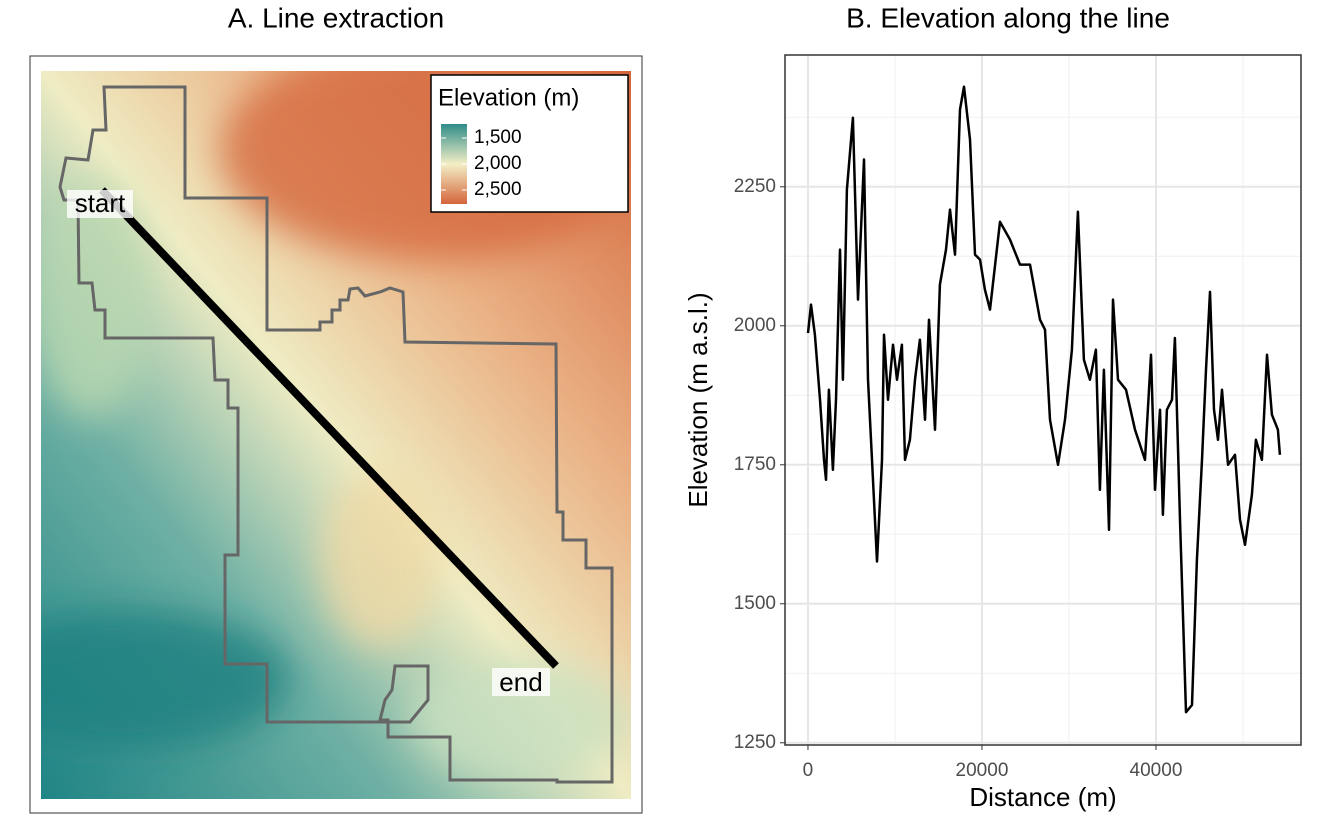 The height and width of the screenshot is (835, 1344). I want to click on y-tick-label: 2000, so click(755, 325).